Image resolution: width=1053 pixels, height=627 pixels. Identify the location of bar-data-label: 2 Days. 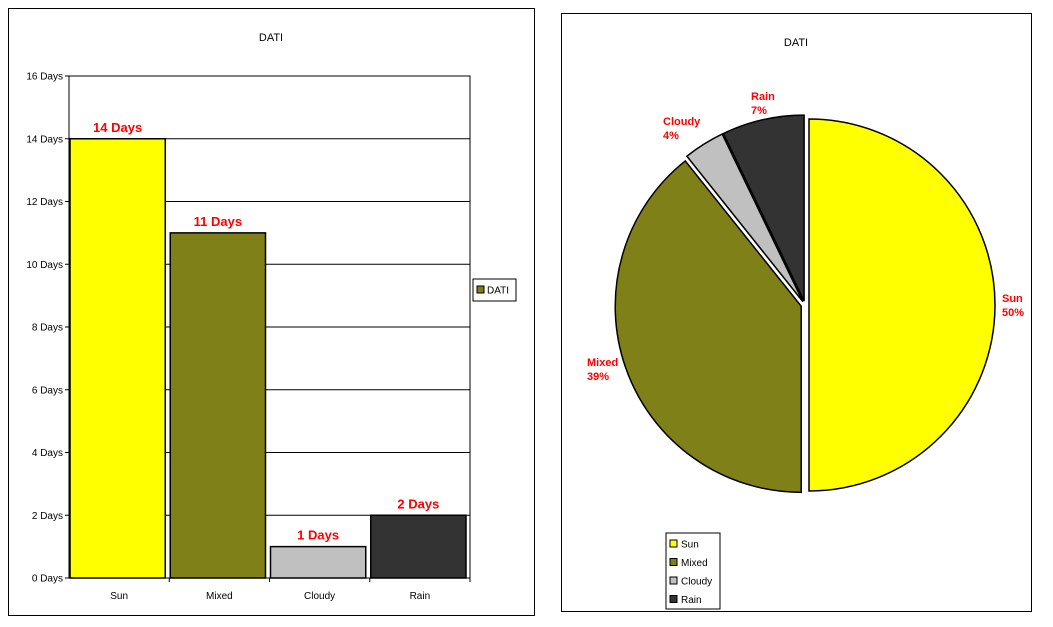
(418, 503).